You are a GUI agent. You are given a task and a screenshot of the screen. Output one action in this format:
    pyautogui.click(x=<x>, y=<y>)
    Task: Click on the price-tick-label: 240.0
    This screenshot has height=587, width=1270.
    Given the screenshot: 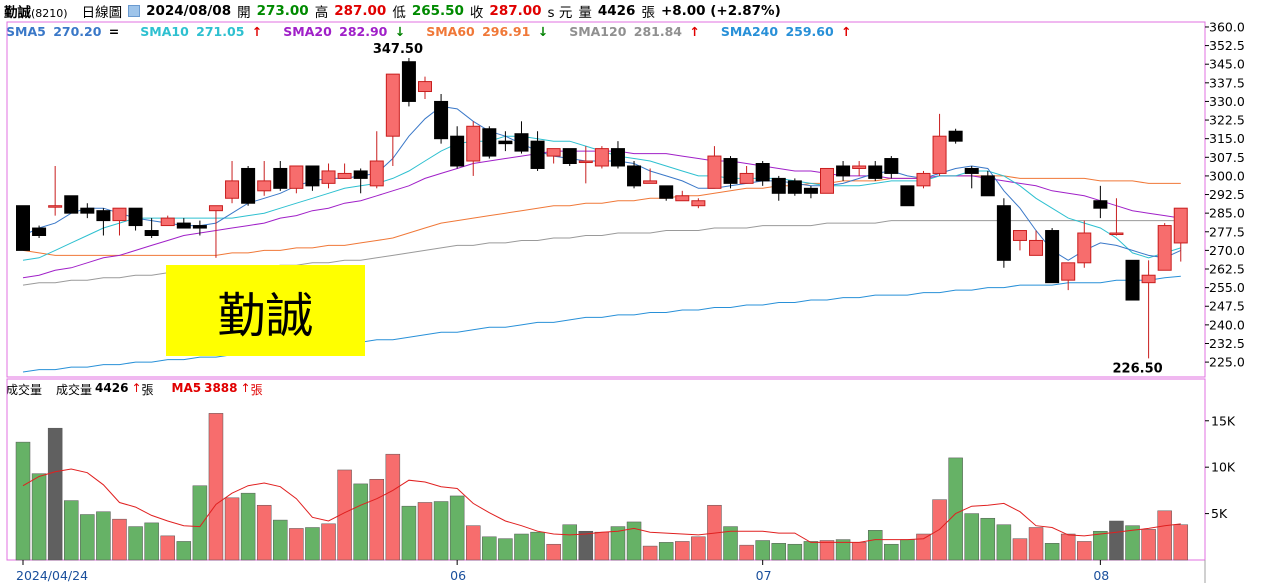 What is the action you would take?
    pyautogui.click(x=1227, y=324)
    